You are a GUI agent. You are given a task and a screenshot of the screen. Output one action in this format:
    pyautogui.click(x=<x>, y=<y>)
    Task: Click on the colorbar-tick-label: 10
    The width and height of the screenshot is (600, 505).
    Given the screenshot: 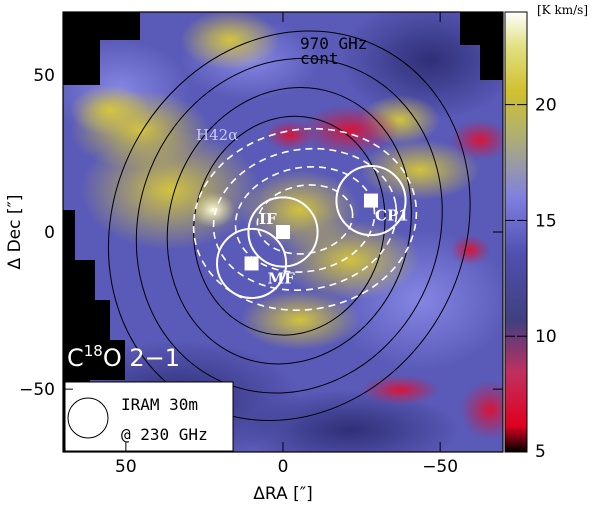 What is the action you would take?
    pyautogui.click(x=546, y=337)
    